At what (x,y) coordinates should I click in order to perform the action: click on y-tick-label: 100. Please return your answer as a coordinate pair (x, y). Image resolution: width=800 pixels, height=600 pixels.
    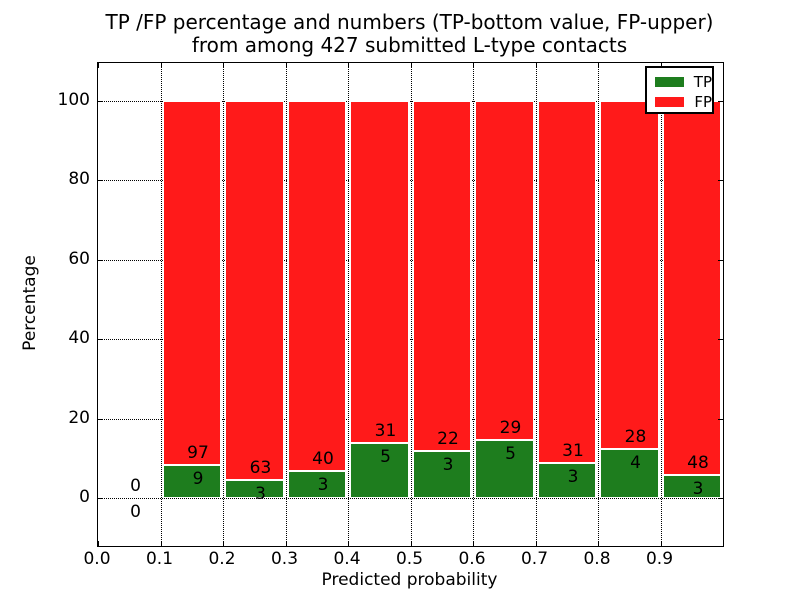
    Looking at the image, I should click on (73, 99).